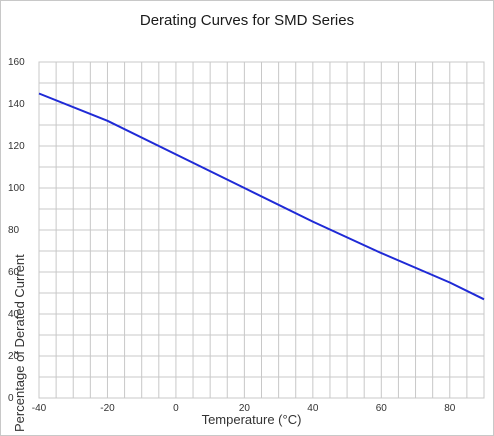  I want to click on y-tick-label: 20, so click(14, 356).